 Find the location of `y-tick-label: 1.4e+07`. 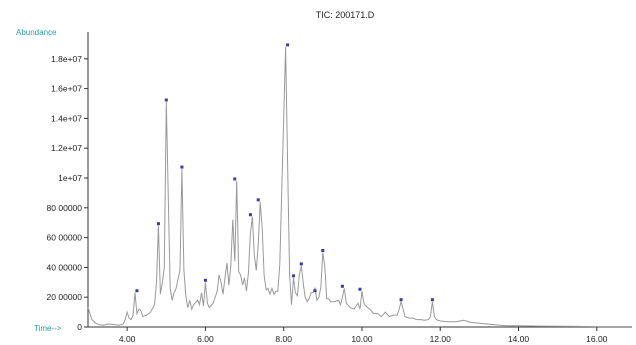

y-tick-label: 1.4e+07 is located at coordinates (66, 118).